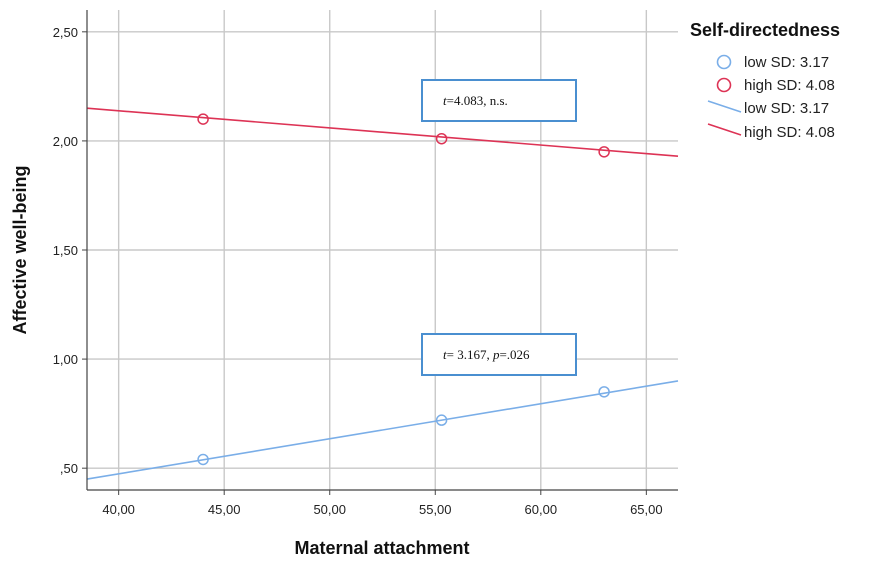  What do you see at coordinates (329, 509) in the screenshot?
I see `x-tick-label: 50,00` at bounding box center [329, 509].